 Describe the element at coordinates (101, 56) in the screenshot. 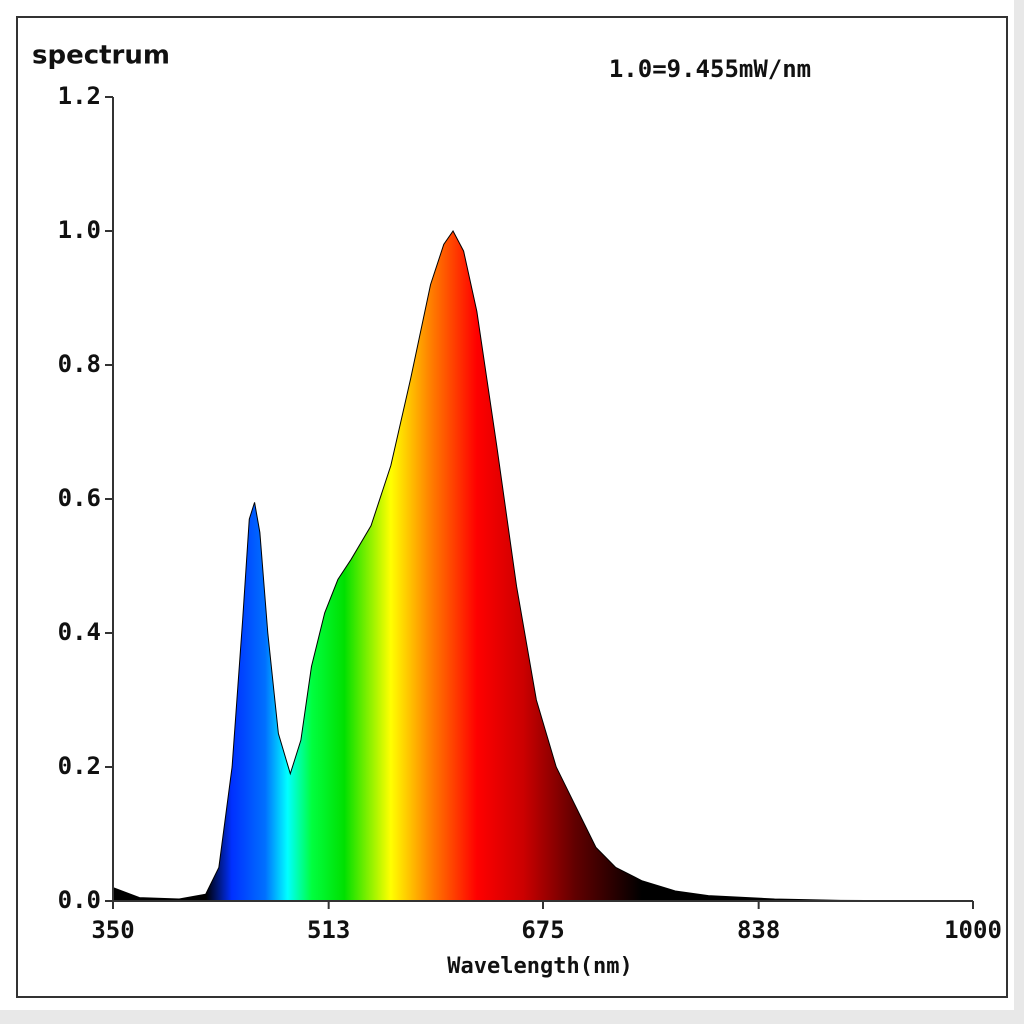

I see `y-axis-label: spectrum` at that location.